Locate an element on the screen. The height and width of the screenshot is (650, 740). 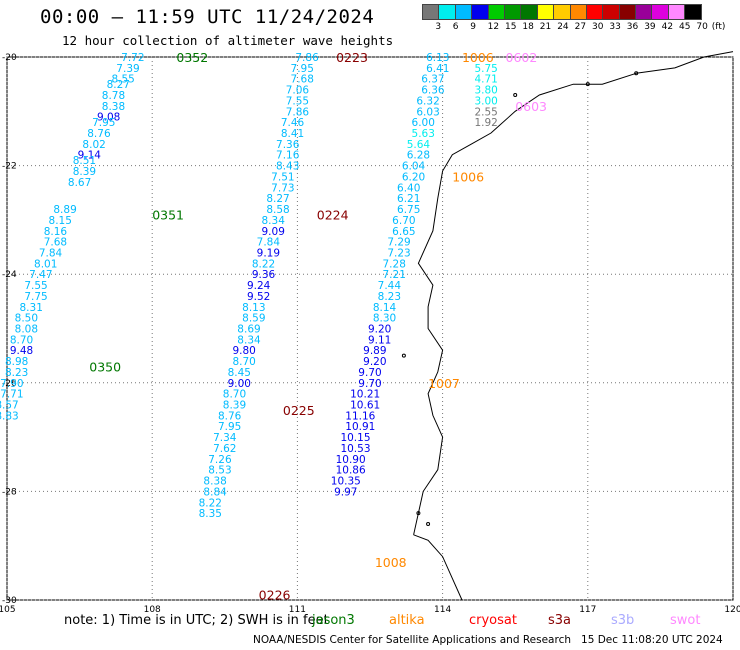
swh-value: 8.35 is located at coordinates (210, 514).